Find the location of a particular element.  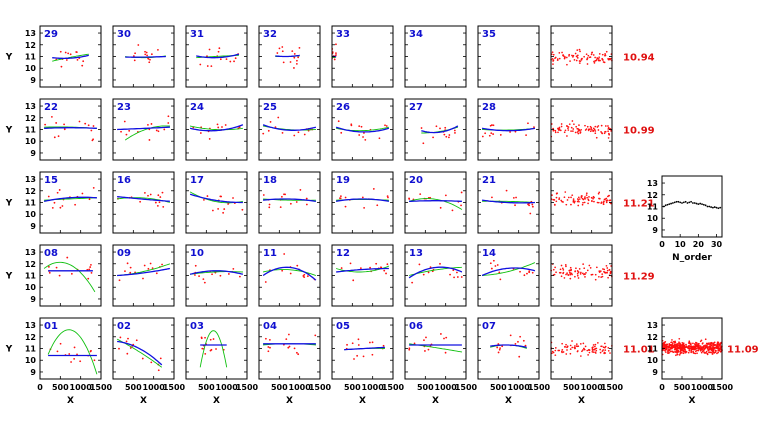

panel-order-25-group: 25 is located at coordinates (289, 129).